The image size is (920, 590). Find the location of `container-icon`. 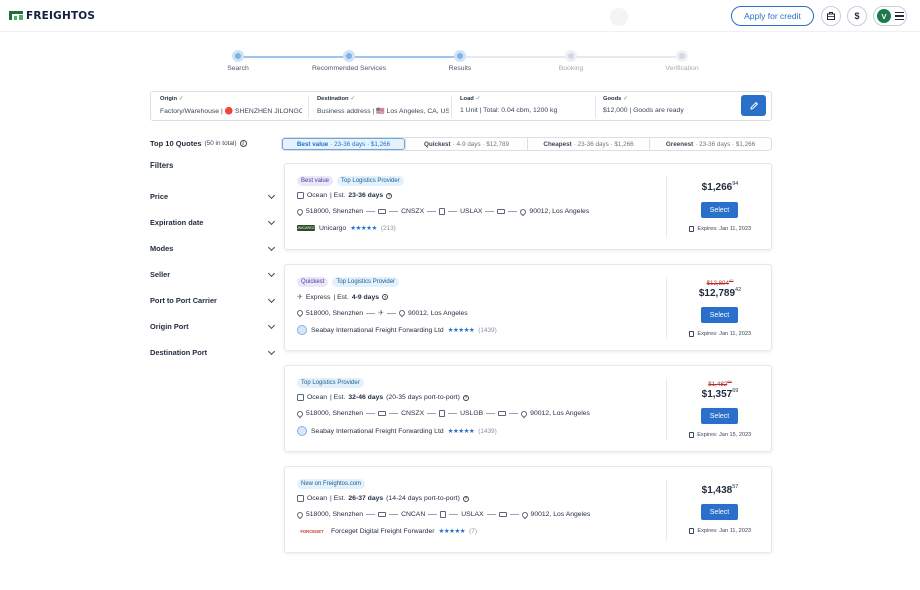

container-icon is located at coordinates (443, 514).